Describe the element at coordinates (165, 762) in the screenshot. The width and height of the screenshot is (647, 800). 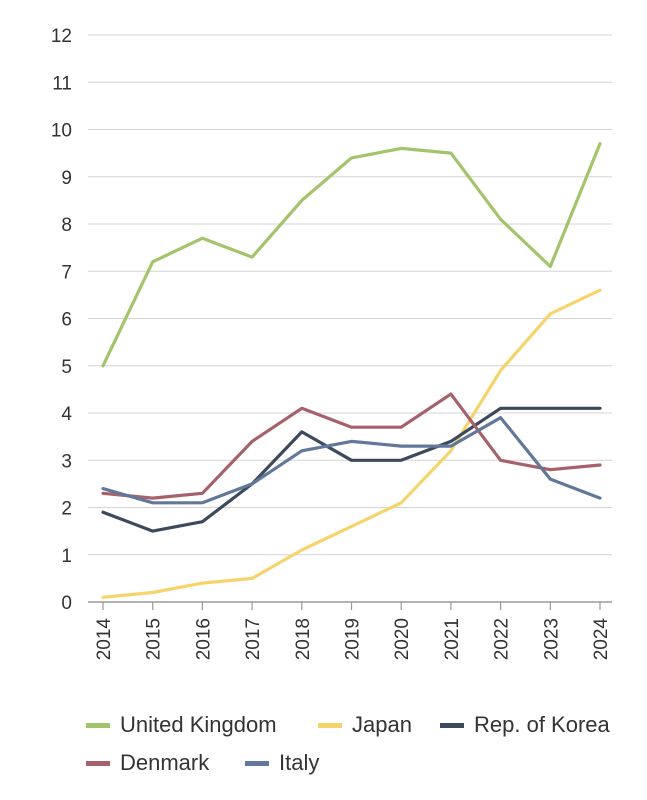
I see `legend-label-denmark: Denmark` at that location.